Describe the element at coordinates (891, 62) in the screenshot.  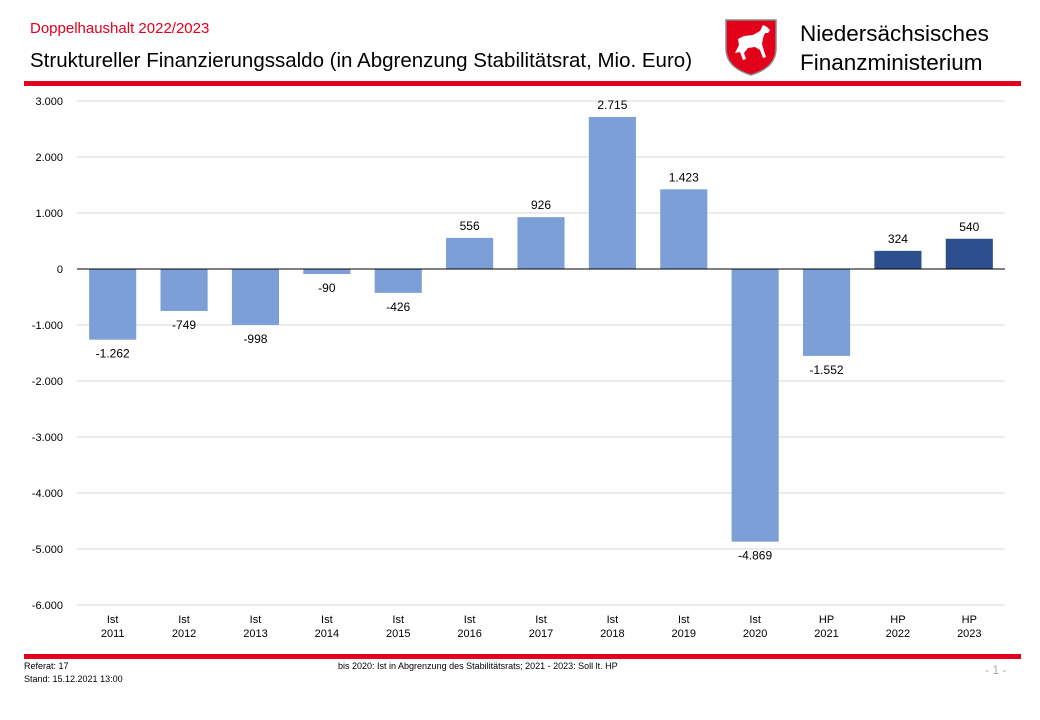
I see `ministry-name-line2: Finanzministerium` at that location.